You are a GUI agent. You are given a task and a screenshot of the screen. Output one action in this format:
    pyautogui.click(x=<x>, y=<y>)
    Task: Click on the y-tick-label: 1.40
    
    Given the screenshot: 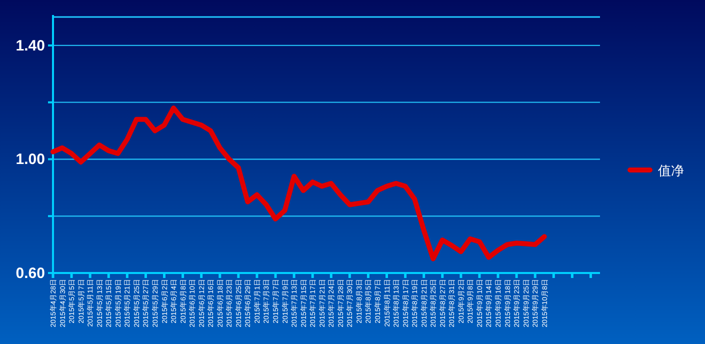 What is the action you would take?
    pyautogui.click(x=30, y=45)
    